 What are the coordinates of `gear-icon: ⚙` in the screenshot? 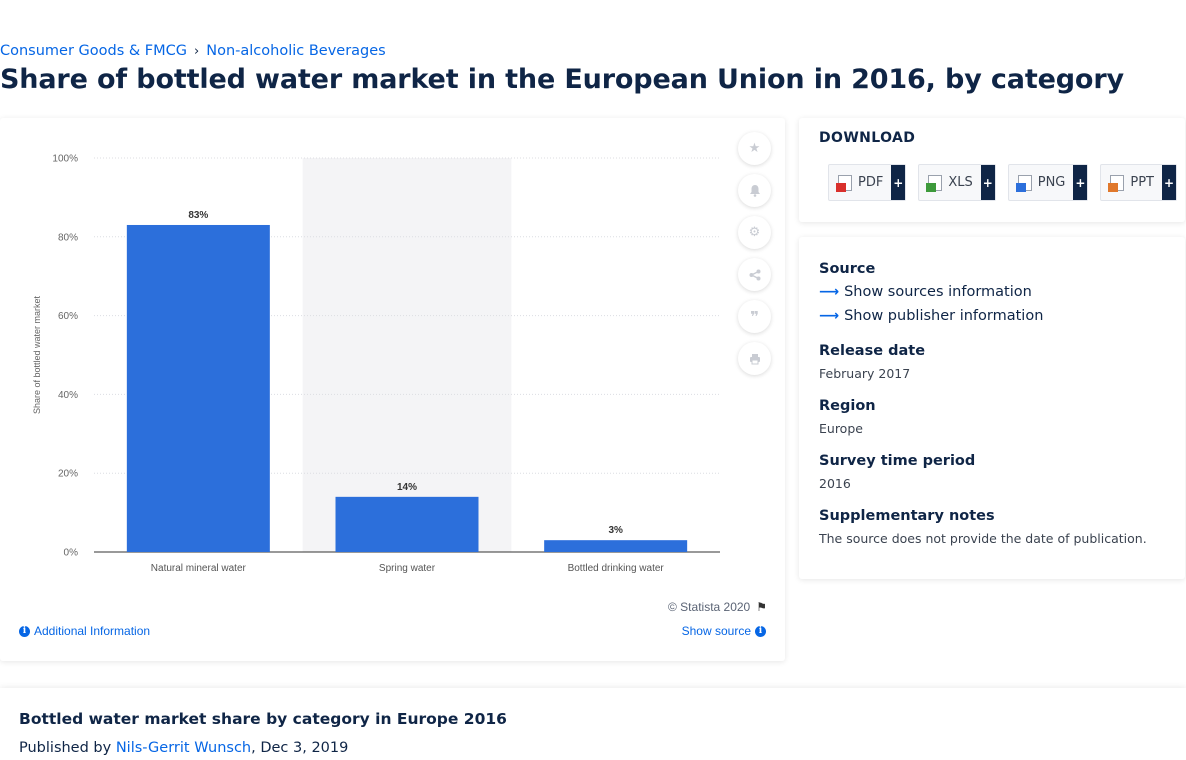 It's located at (754, 232).